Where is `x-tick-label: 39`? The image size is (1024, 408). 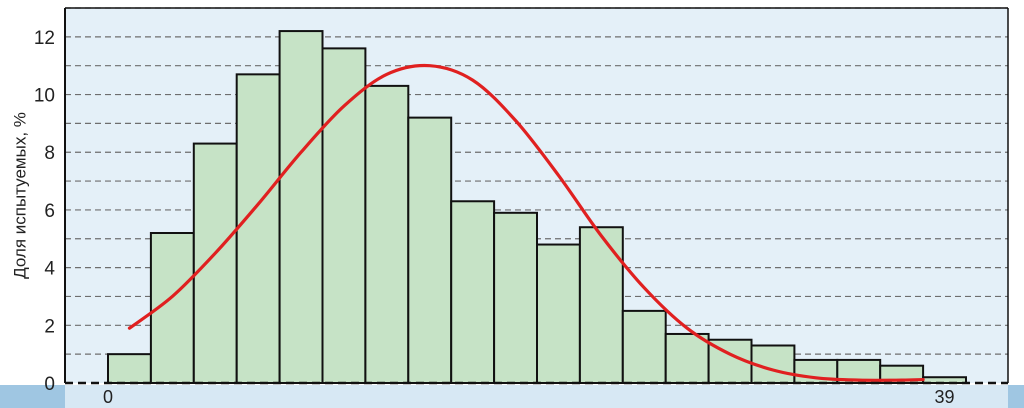 x-tick-label: 39 is located at coordinates (945, 397).